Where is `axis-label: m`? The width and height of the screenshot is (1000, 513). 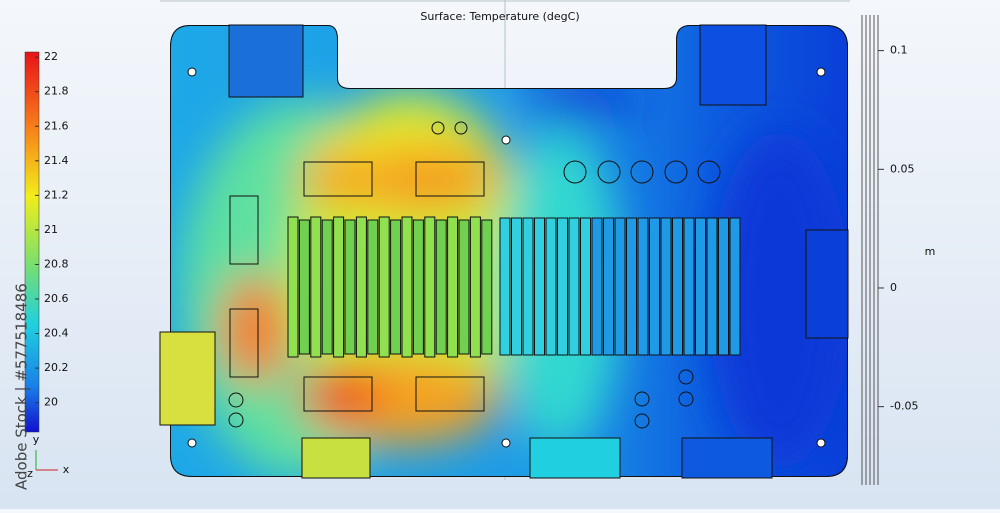 axis-label: m is located at coordinates (930, 251).